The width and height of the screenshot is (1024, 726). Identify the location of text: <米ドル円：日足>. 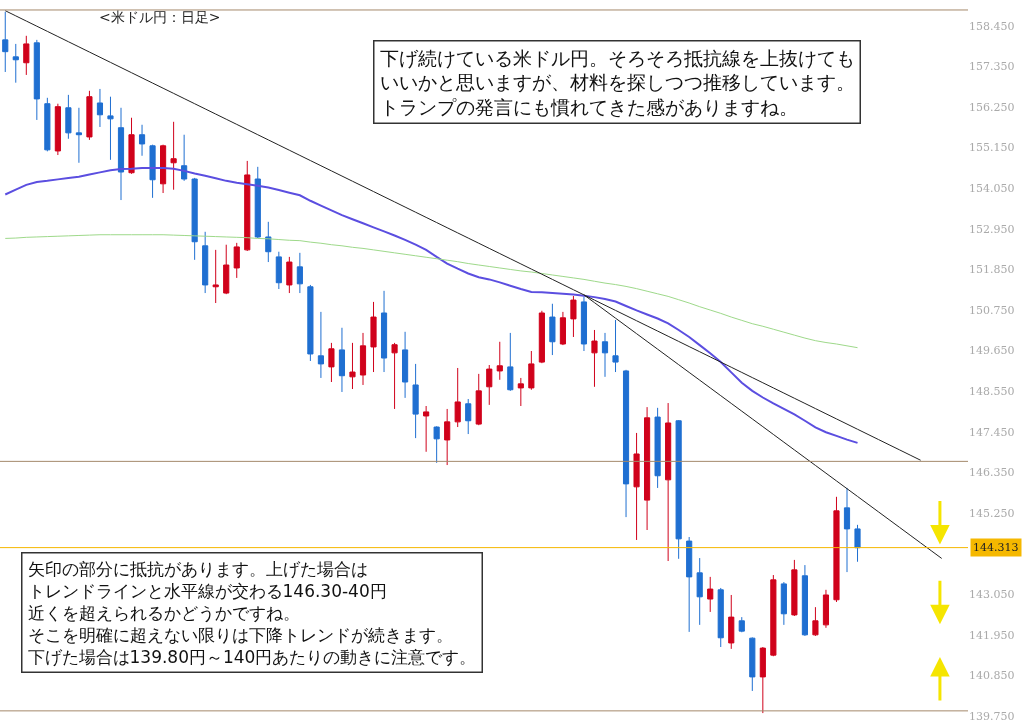
(160, 17).